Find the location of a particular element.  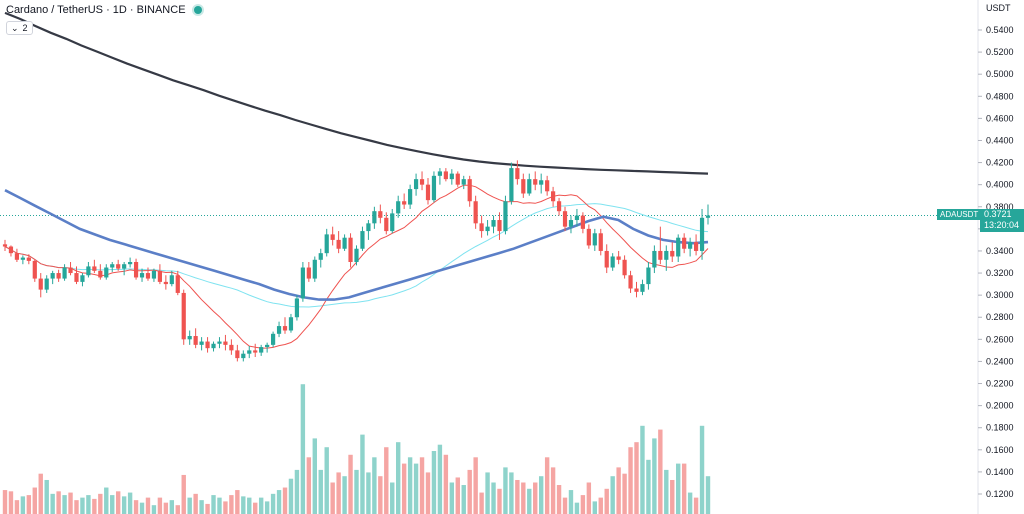

y-tick-label: 0.3200 is located at coordinates (1000, 273).